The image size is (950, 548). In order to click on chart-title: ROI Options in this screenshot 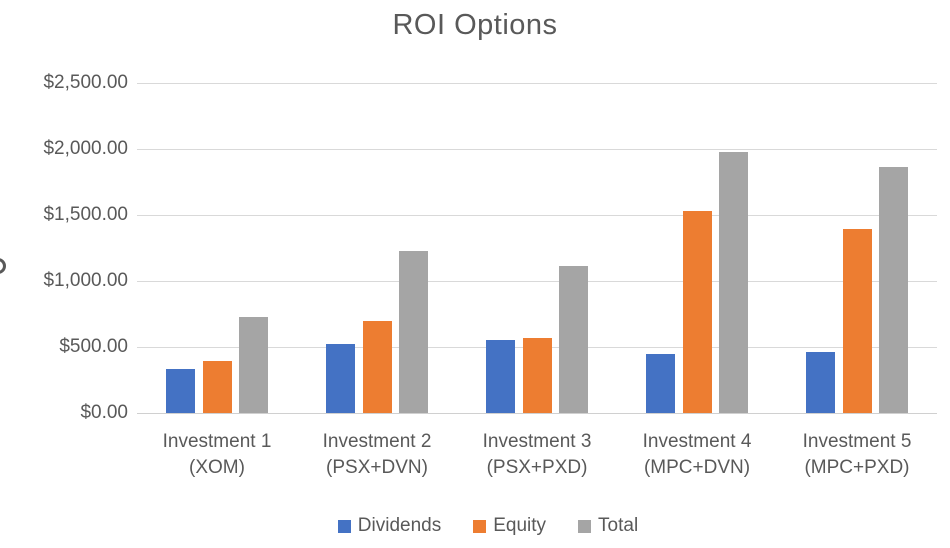, I will do `click(475, 25)`.